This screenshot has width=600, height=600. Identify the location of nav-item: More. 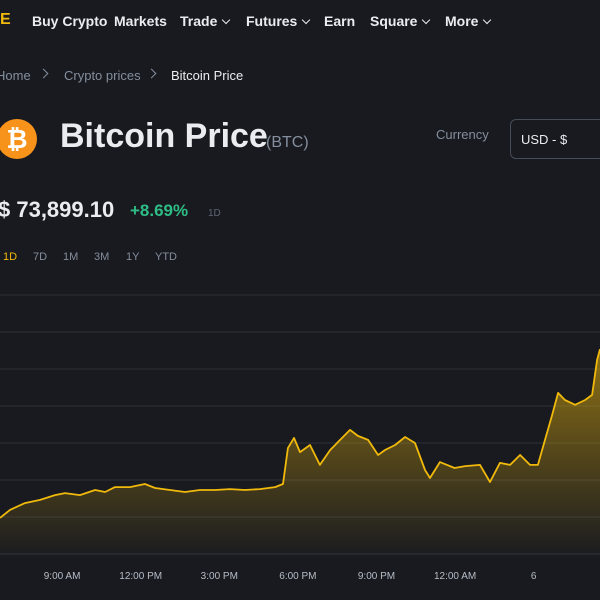
(468, 21).